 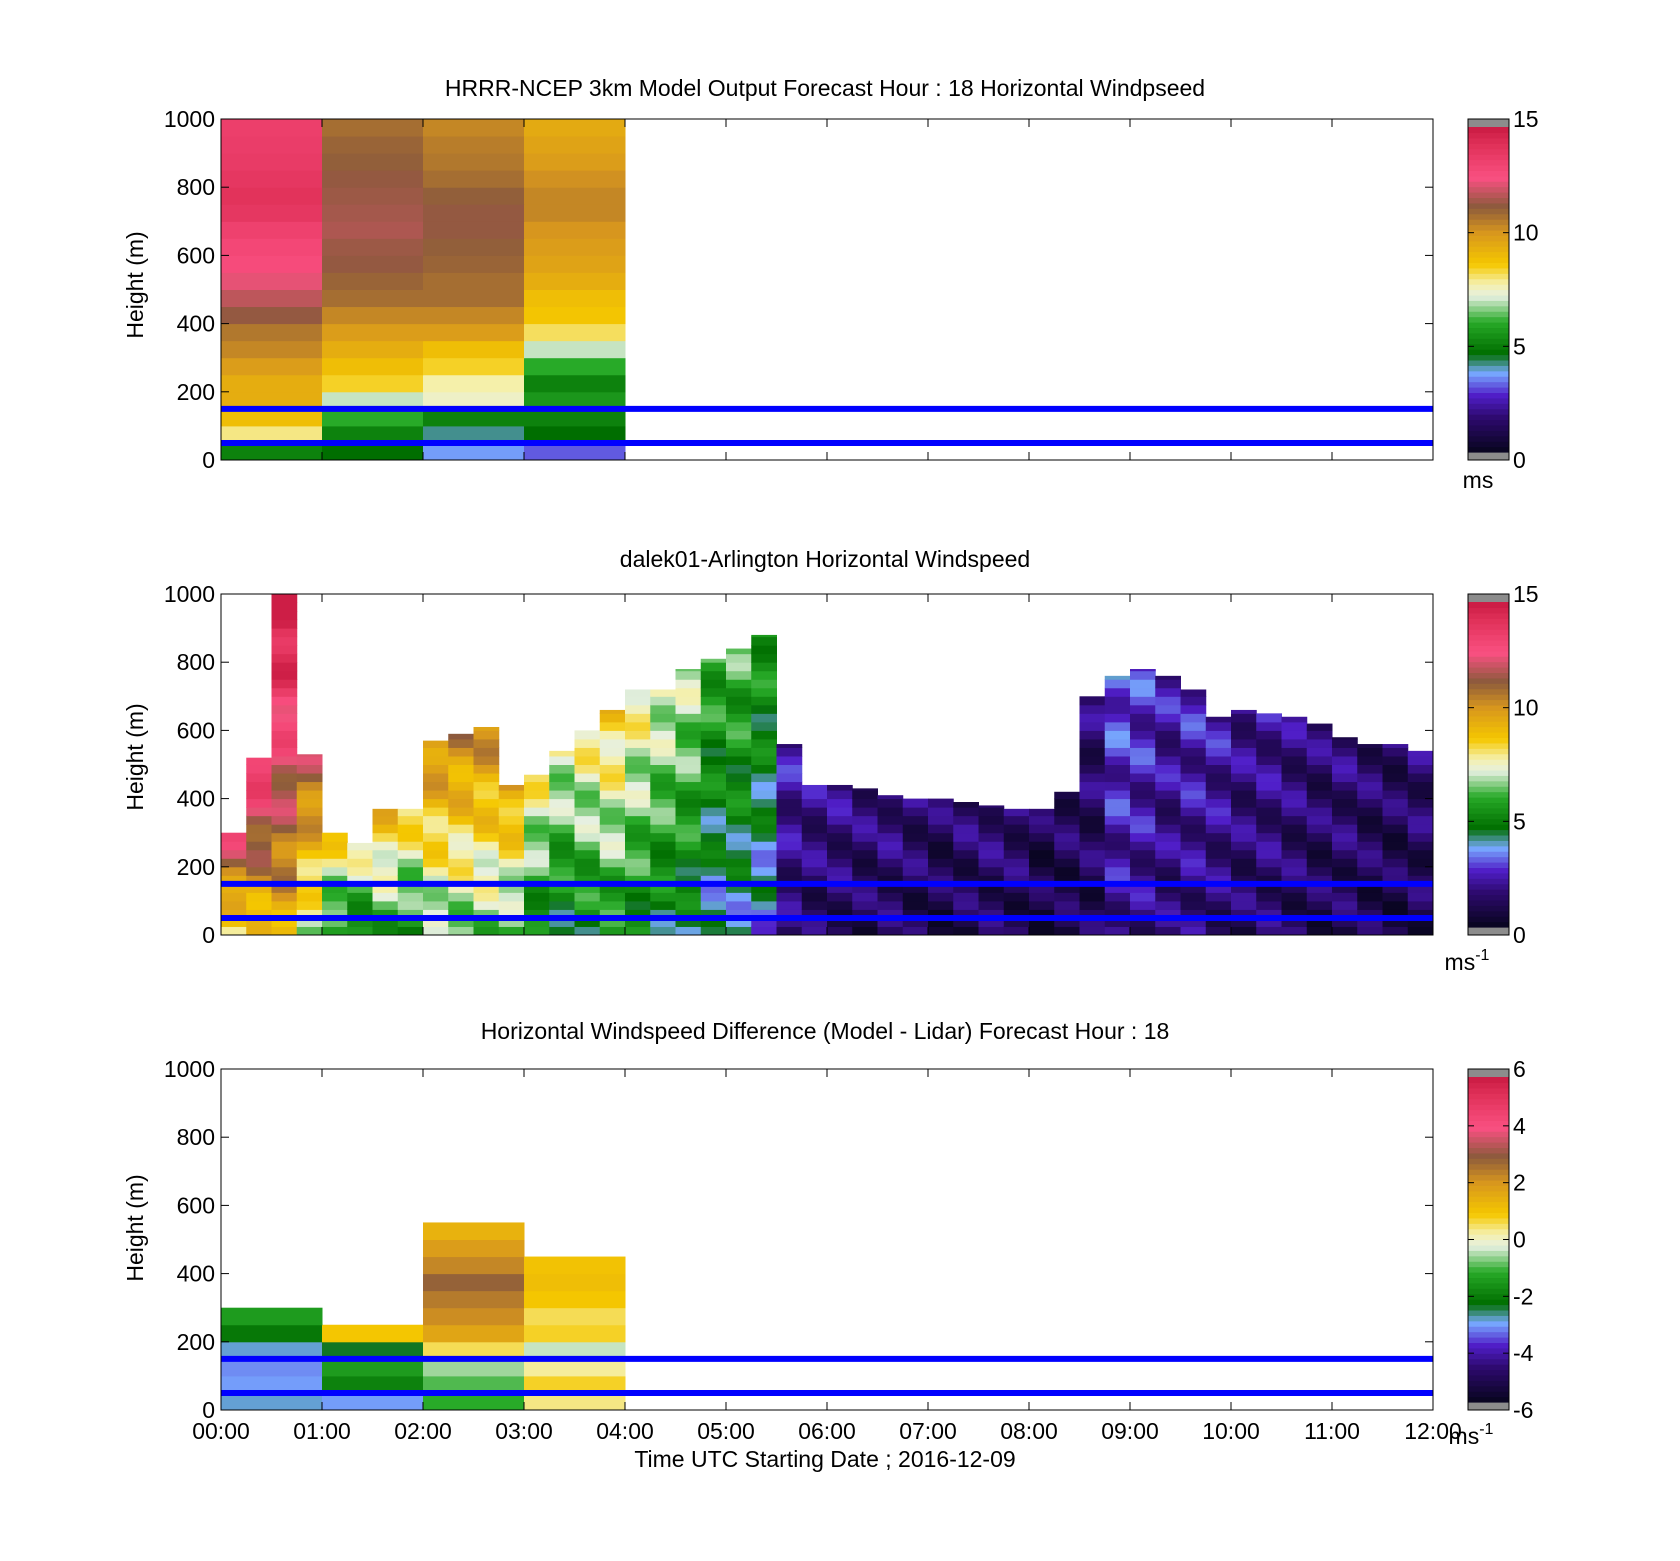 I want to click on colorbar-tick-label: 10, so click(x=1526, y=233).